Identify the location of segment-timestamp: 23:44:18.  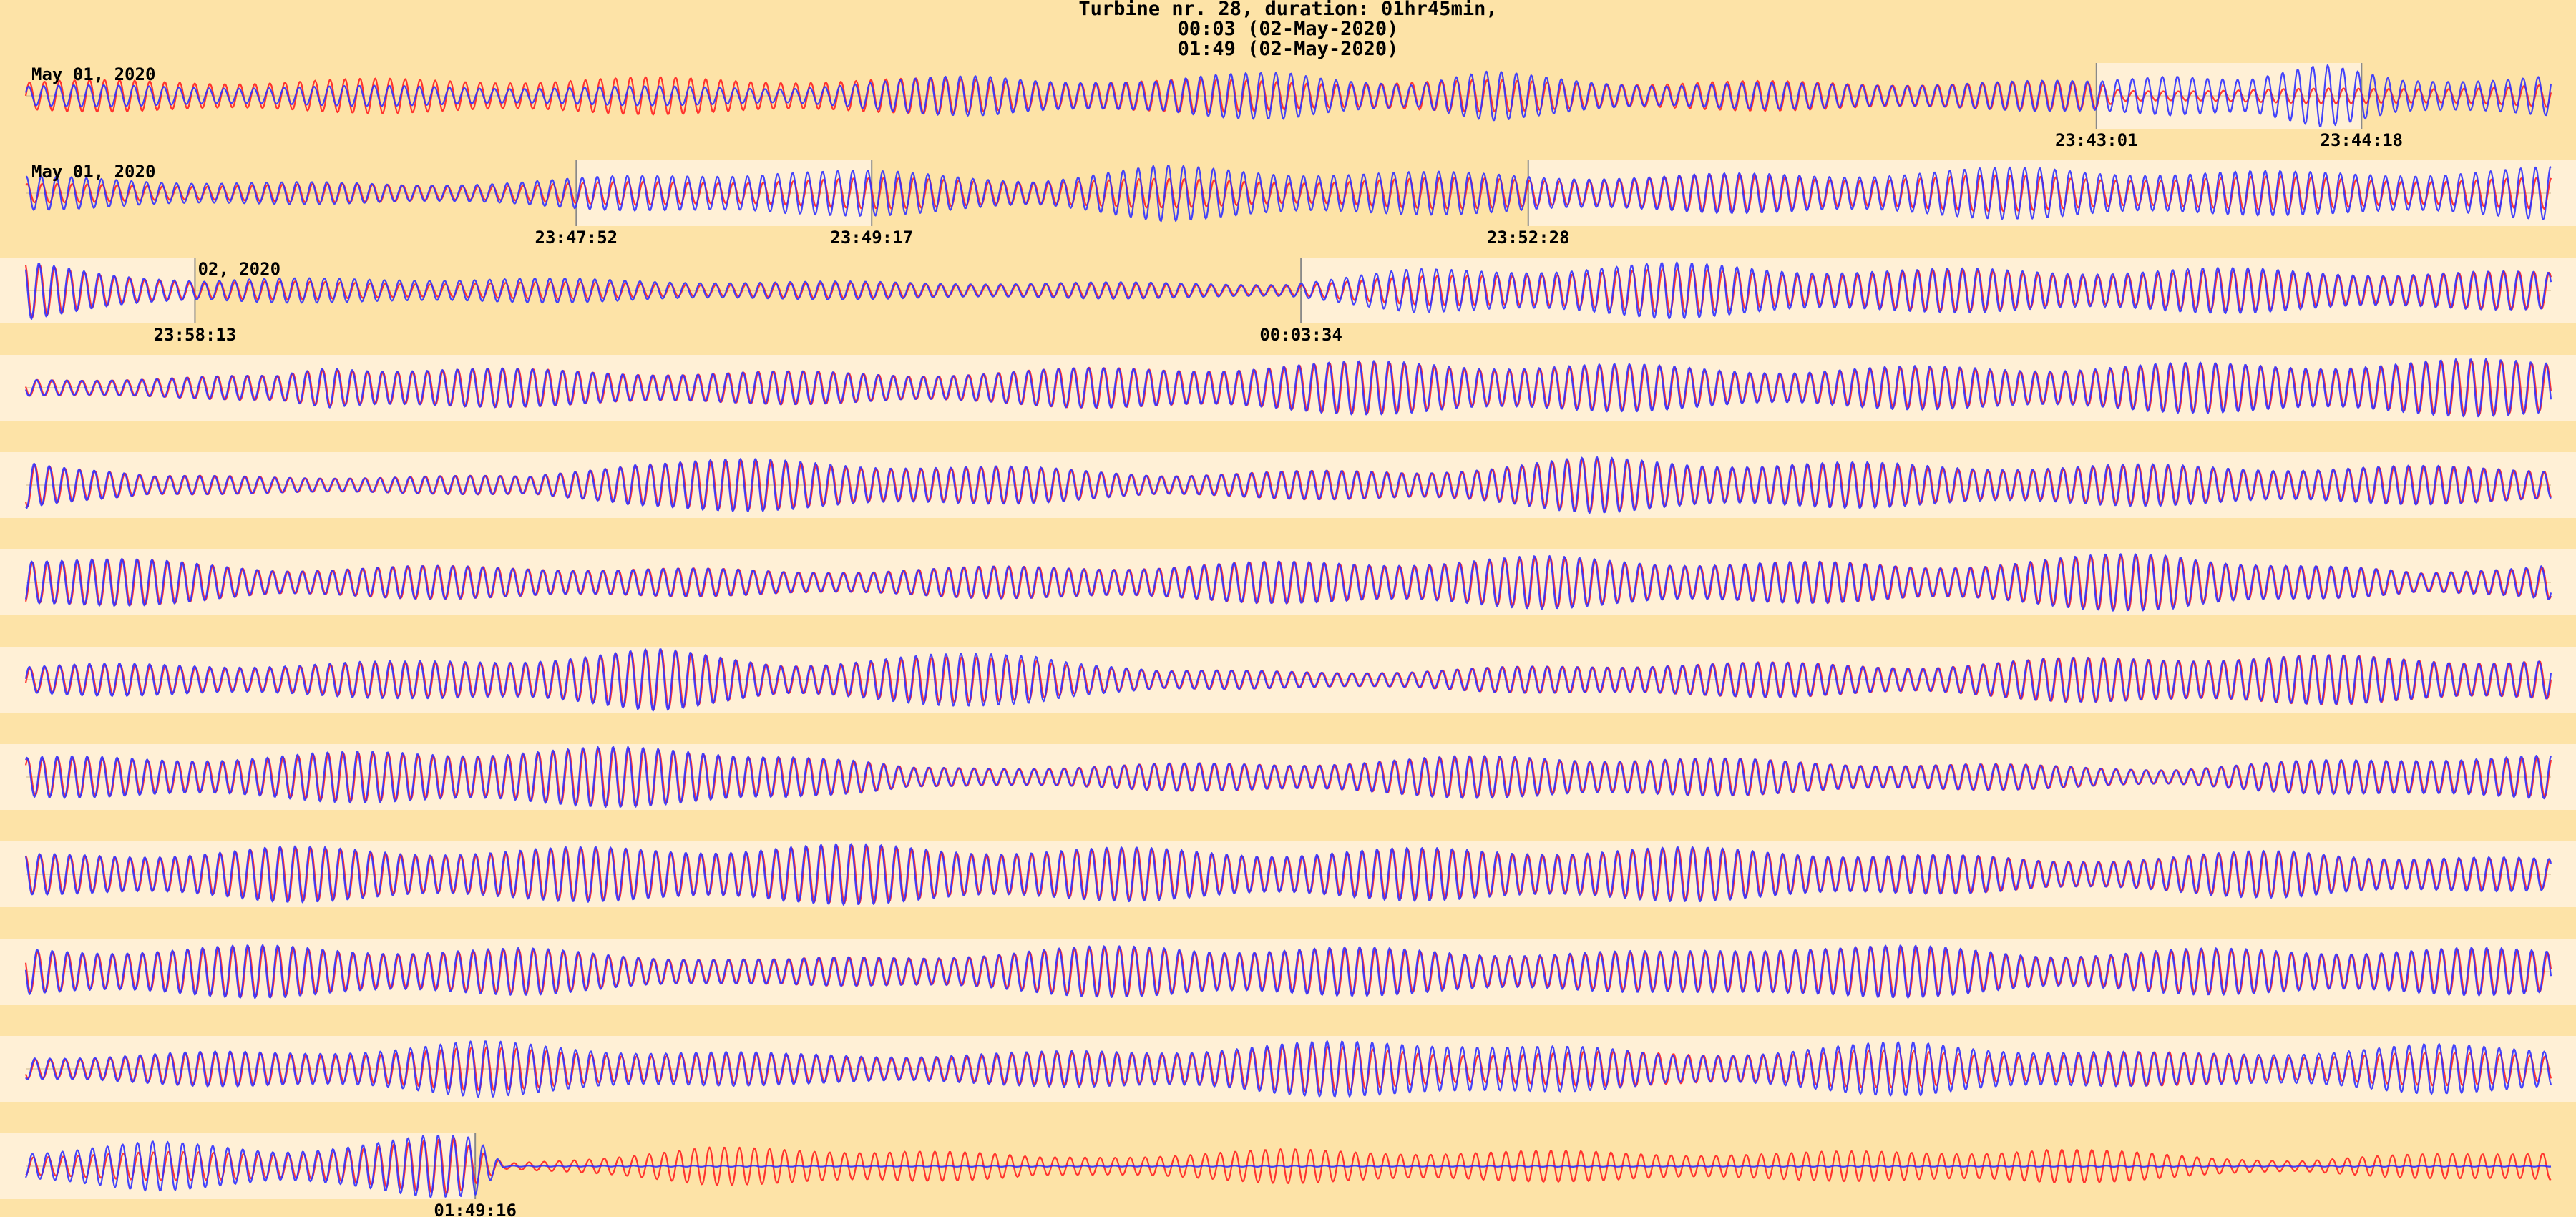
(2362, 140).